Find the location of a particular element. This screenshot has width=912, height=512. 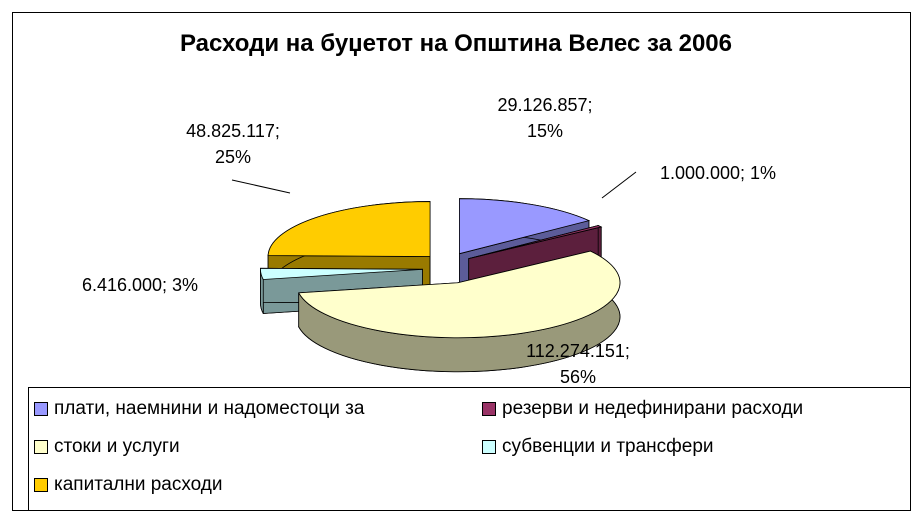

legend-item: капитални расходи is located at coordinates (128, 485).